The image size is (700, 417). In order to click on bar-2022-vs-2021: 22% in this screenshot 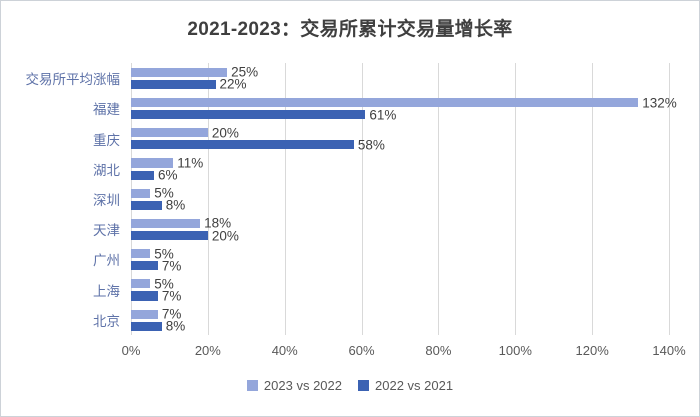, I will do `click(189, 84)`.